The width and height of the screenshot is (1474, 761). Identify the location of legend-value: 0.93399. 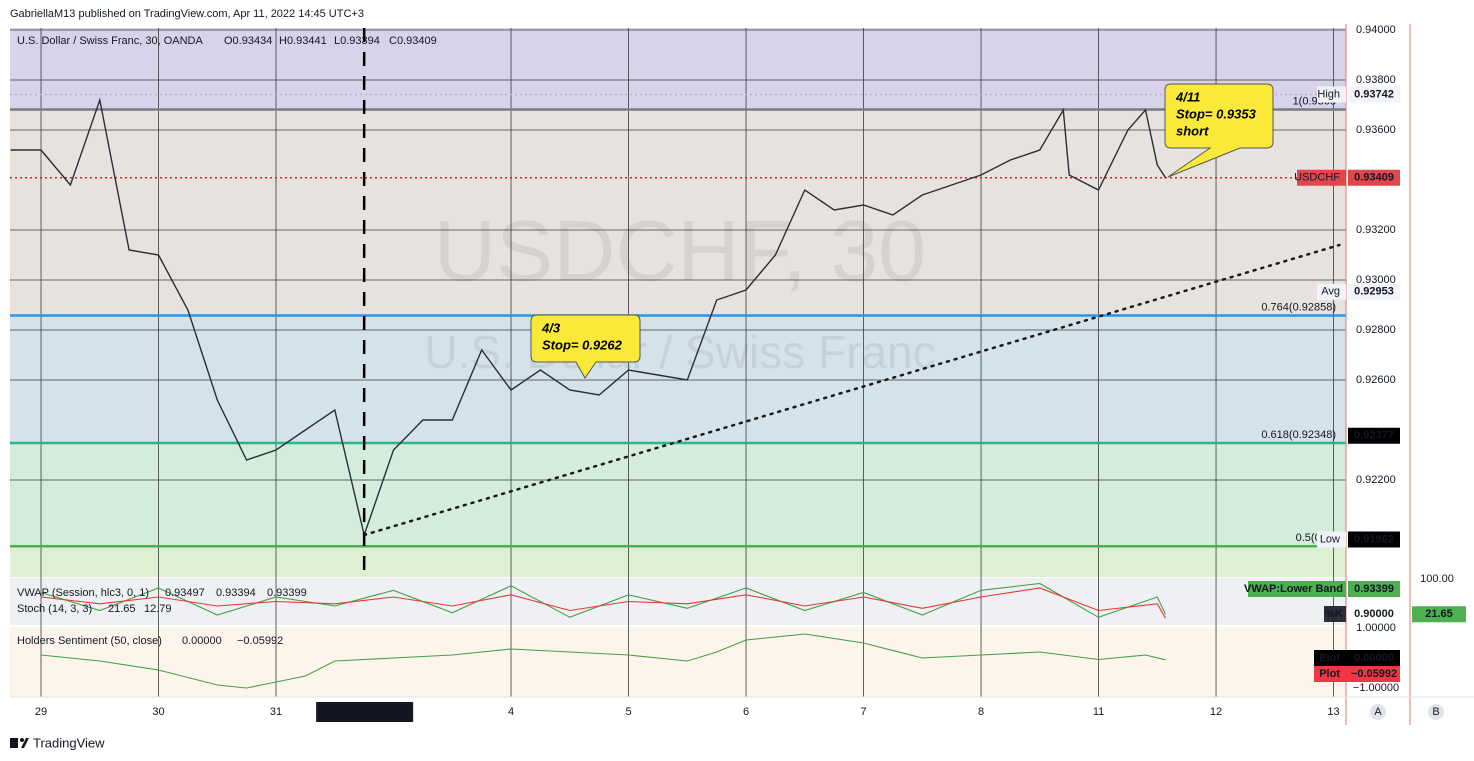
(287, 593).